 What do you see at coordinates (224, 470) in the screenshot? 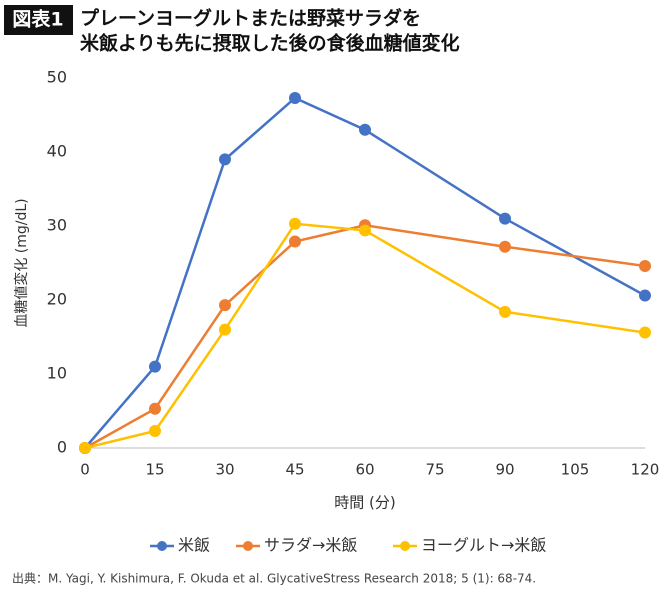
I see `x-tick-label: 30` at bounding box center [224, 470].